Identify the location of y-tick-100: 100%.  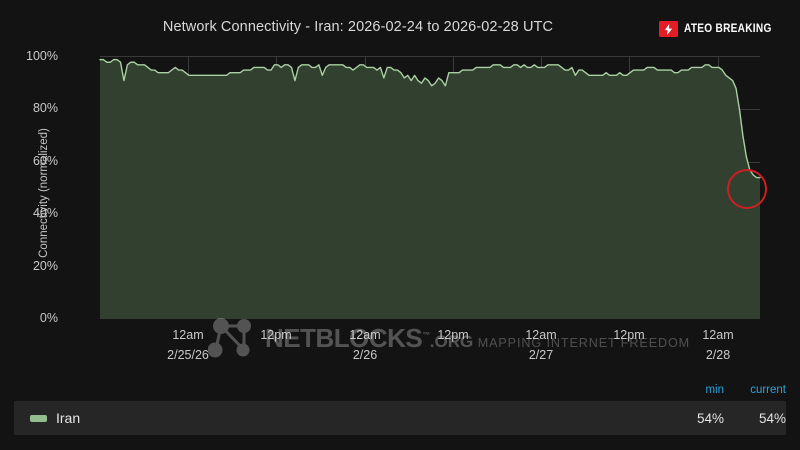
(42, 56).